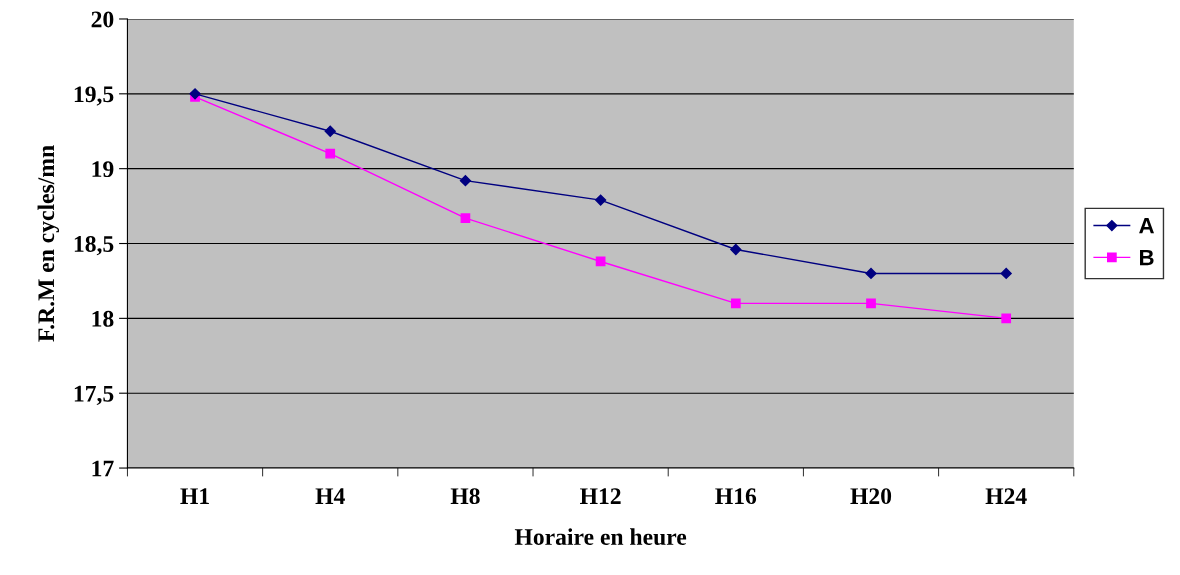  What do you see at coordinates (871, 496) in the screenshot?
I see `x-tick-label: H20` at bounding box center [871, 496].